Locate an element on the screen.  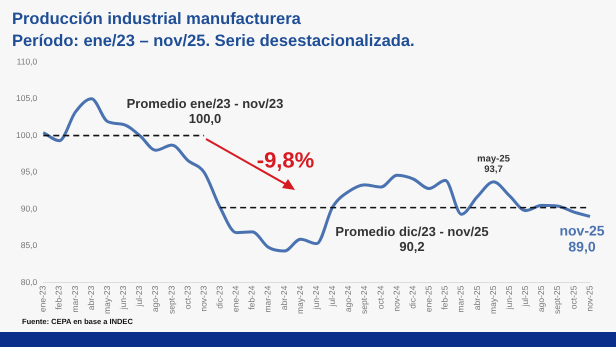
x-tick-label: jul-23 is located at coordinates (139, 296).